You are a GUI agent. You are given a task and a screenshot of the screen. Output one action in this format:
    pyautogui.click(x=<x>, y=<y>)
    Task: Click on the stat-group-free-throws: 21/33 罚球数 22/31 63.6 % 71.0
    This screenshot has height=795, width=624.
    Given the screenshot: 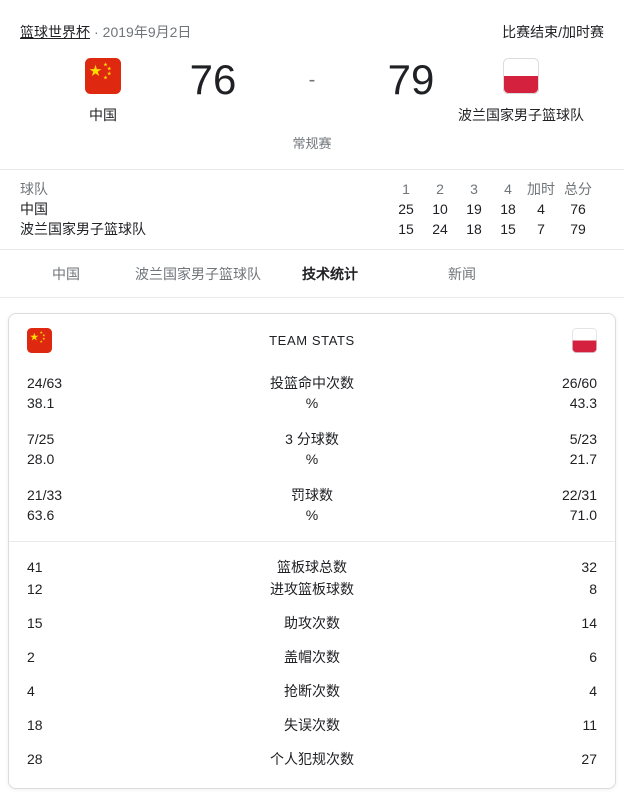 What is the action you would take?
    pyautogui.click(x=312, y=505)
    